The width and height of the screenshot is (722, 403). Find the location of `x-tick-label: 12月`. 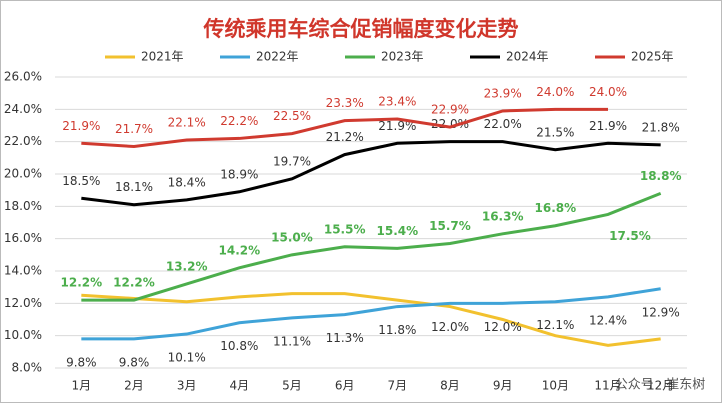

x-tick-label: 12月 is located at coordinates (660, 386).